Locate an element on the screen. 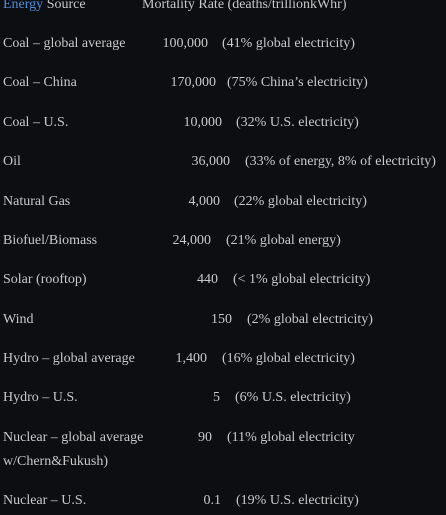  mortality-value: 24,000 is located at coordinates (192, 240).